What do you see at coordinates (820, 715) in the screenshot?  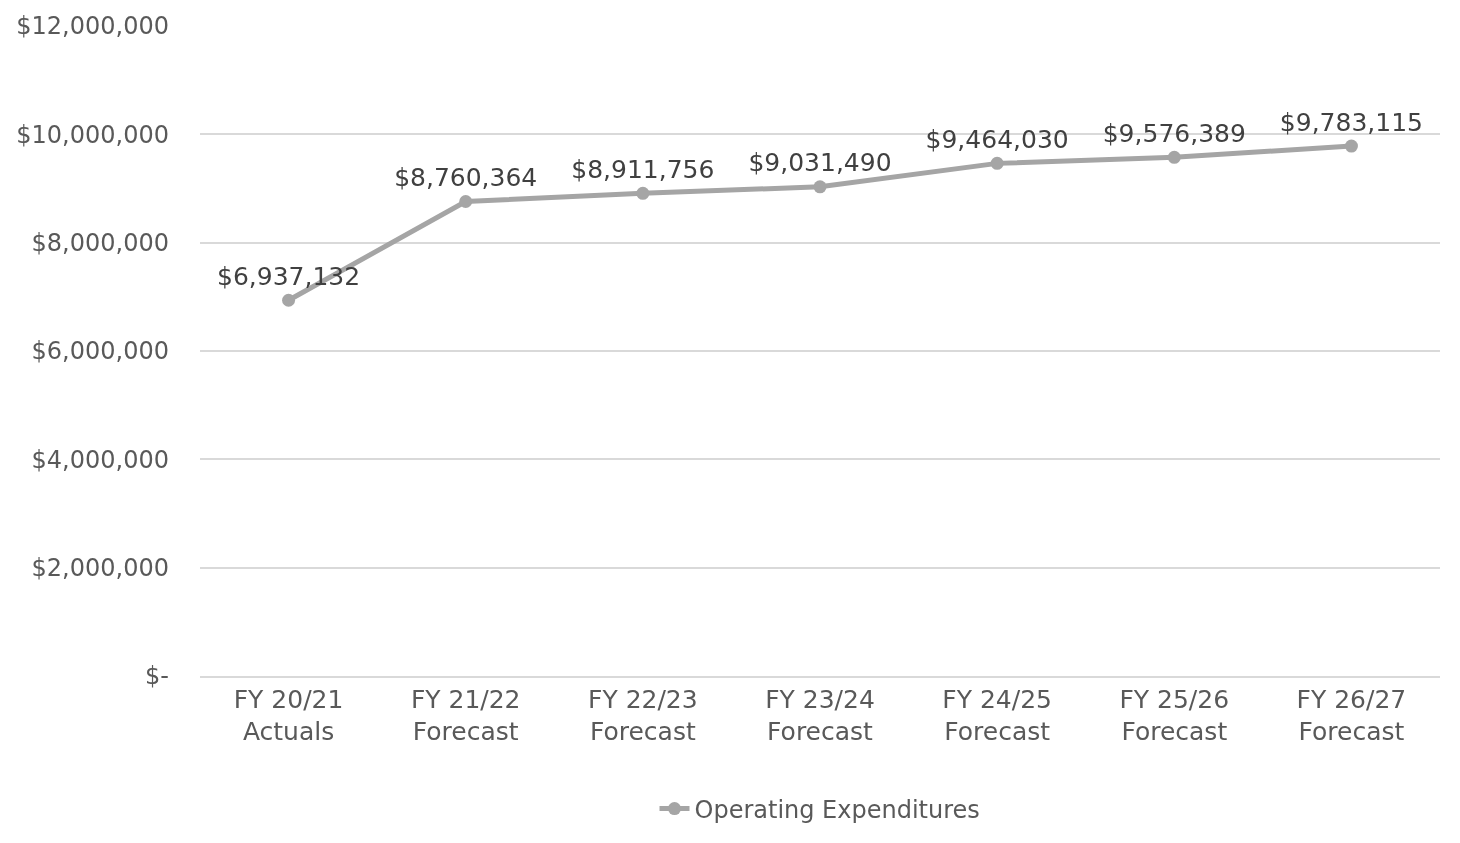 I see `x-tick-label: FY 23/24 Forecast` at bounding box center [820, 715].